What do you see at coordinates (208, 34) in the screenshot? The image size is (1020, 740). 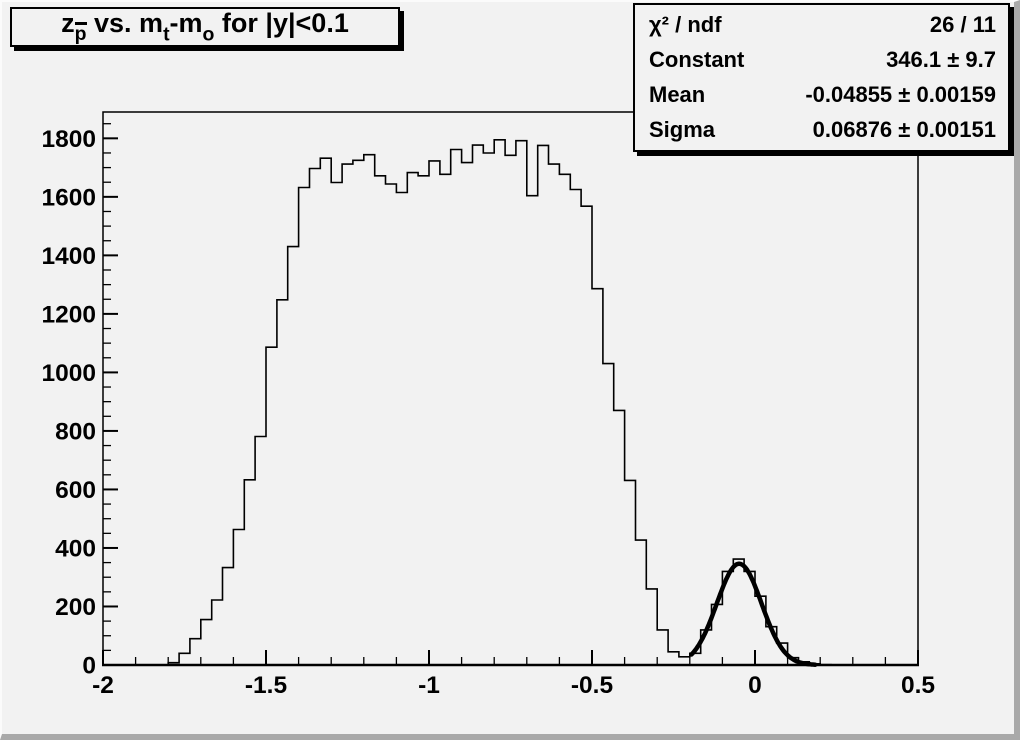 I see `title-sub-o: o` at bounding box center [208, 34].